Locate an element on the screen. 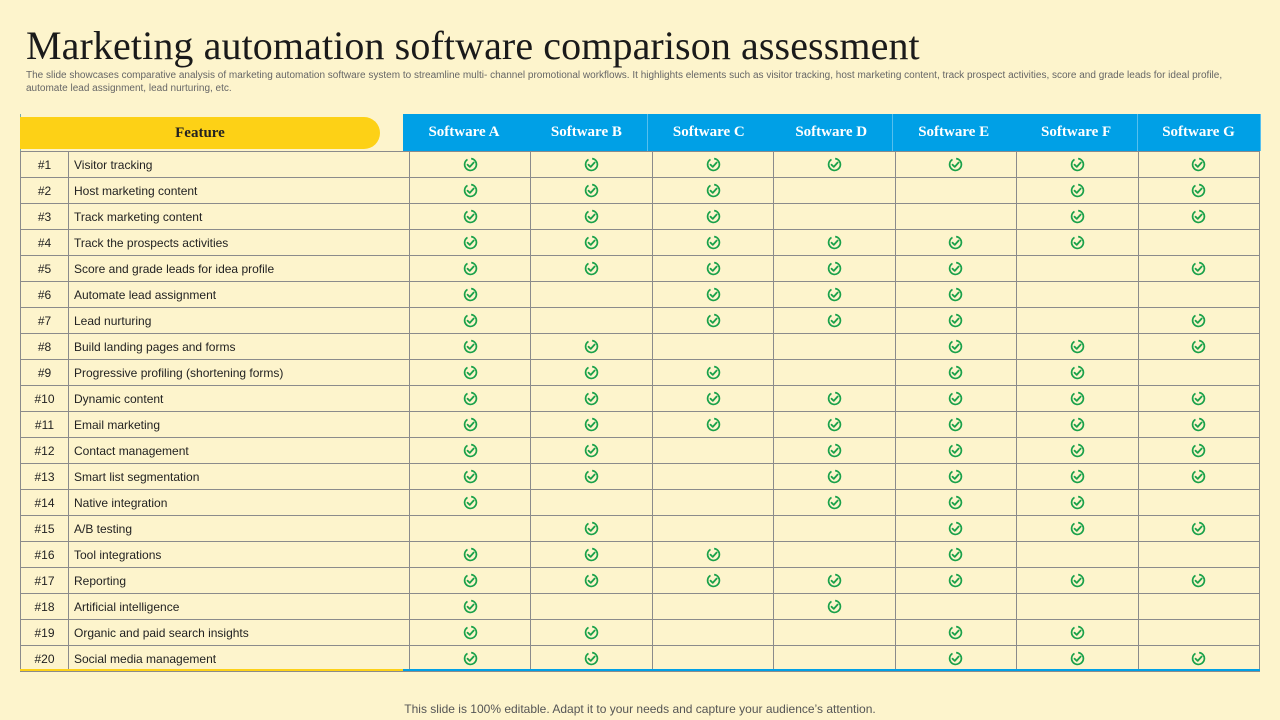 The height and width of the screenshot is (720, 1280). feature-name: Track marketing content is located at coordinates (239, 216).